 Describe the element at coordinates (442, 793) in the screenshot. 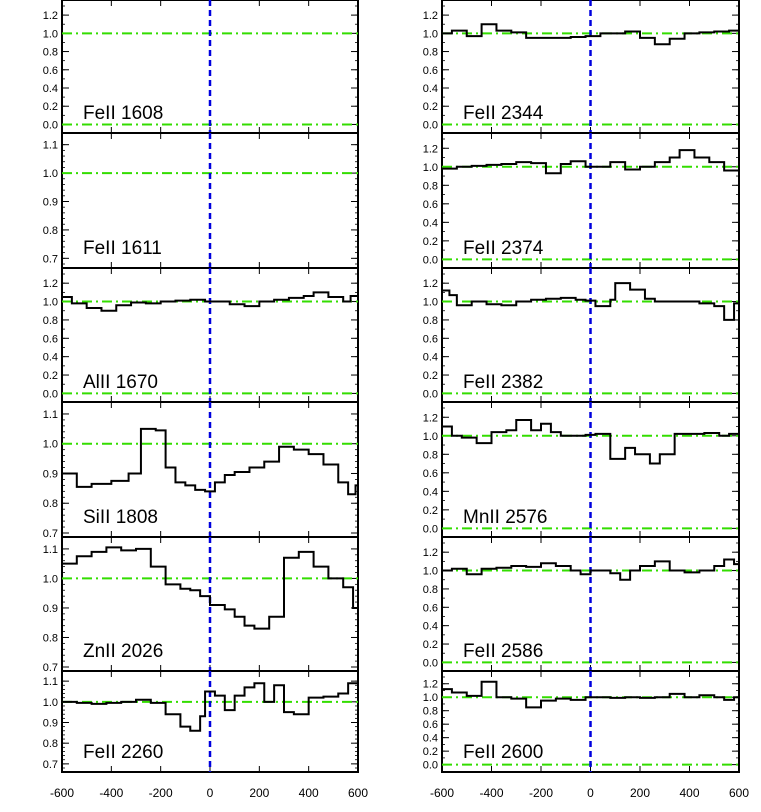

I see `x-tick-label: -600` at that location.